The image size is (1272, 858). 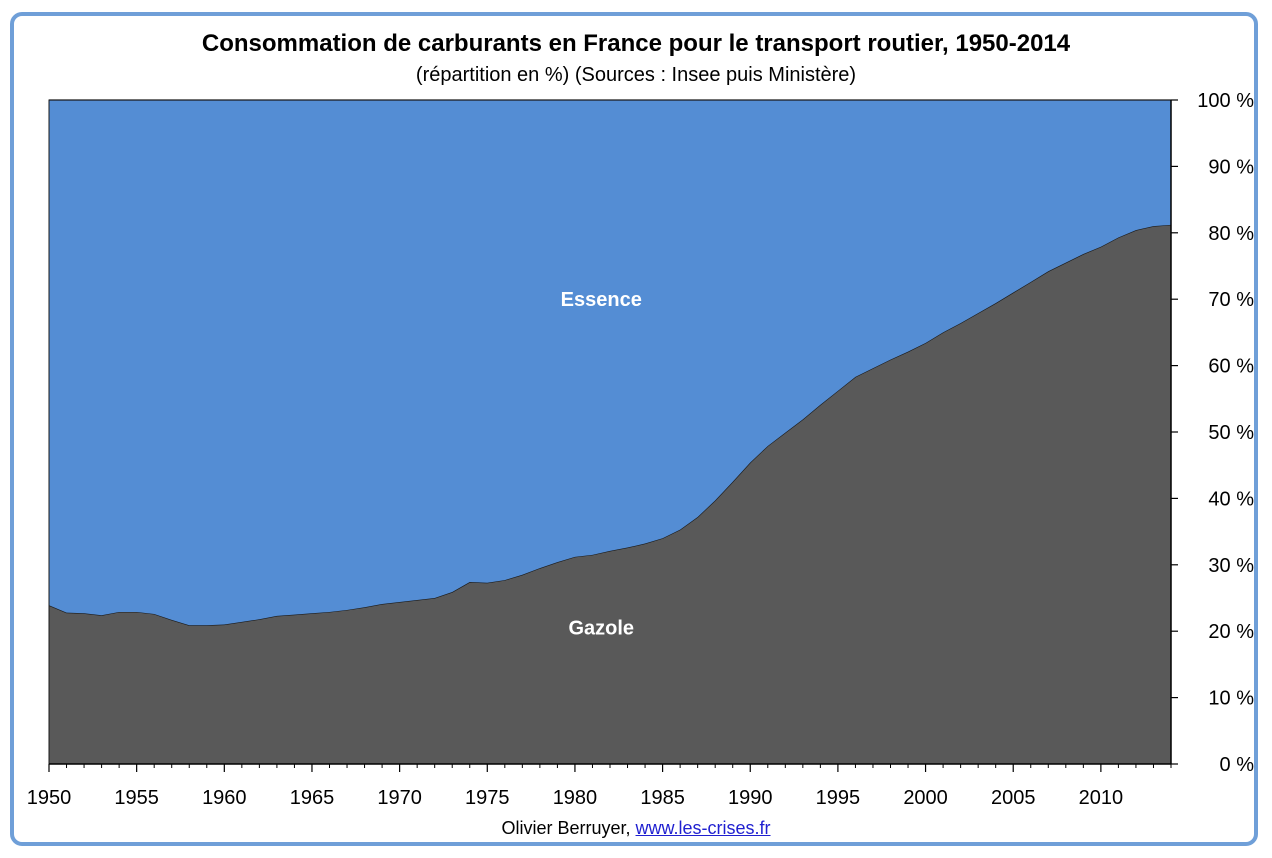 I want to click on y-tick-label: 80 %, so click(x=1231, y=234).